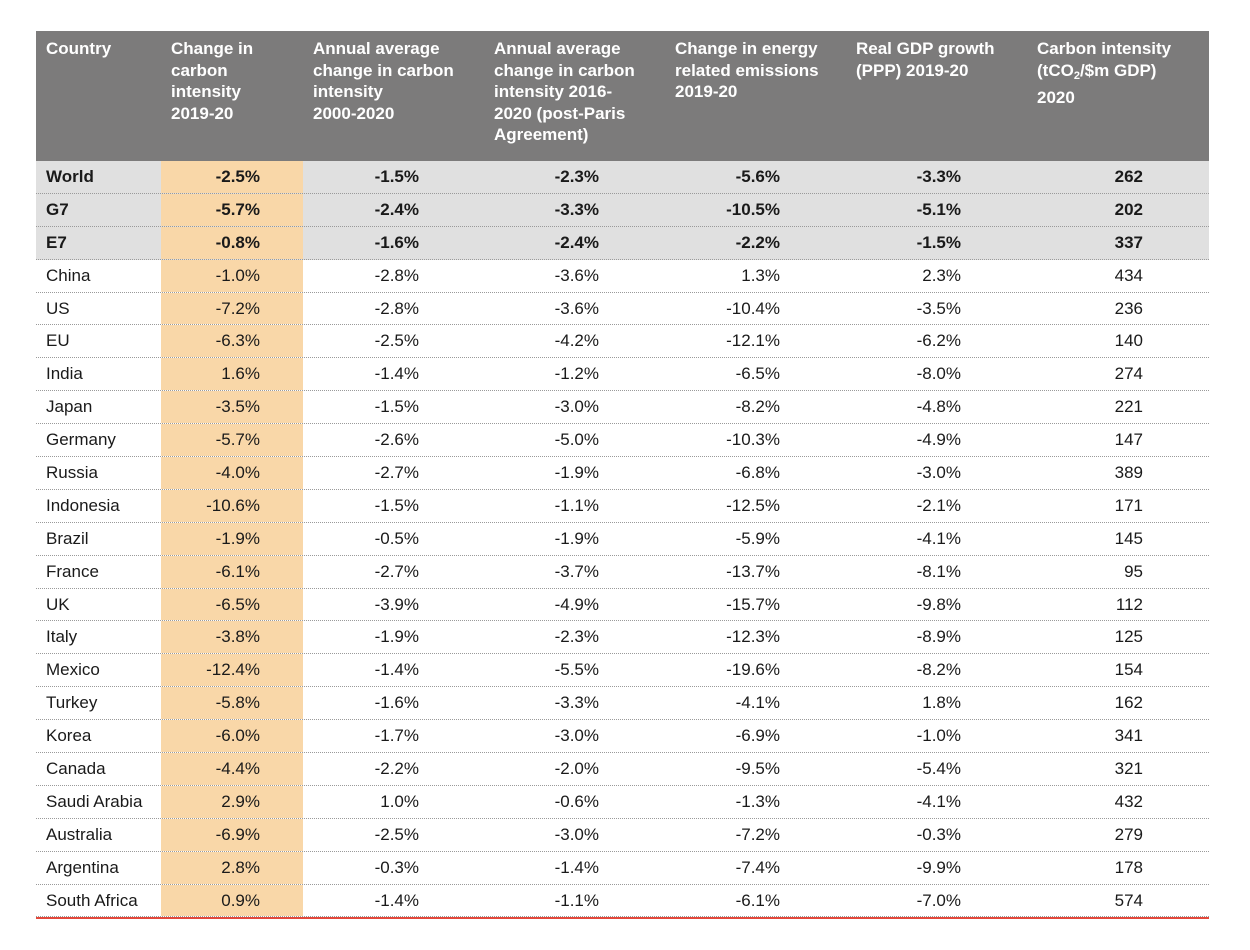 This screenshot has width=1250, height=950. Describe the element at coordinates (399, 801) in the screenshot. I see `cell-annual-avg-2000-2020: 1.0%` at that location.